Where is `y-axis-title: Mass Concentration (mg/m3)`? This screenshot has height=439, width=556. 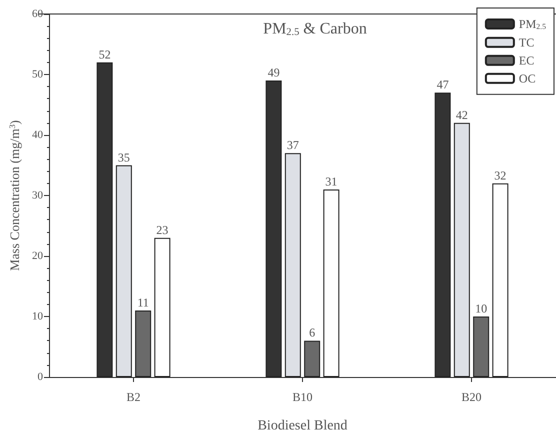 y-axis-title: Mass Concentration (mg/m3) is located at coordinates (14, 195).